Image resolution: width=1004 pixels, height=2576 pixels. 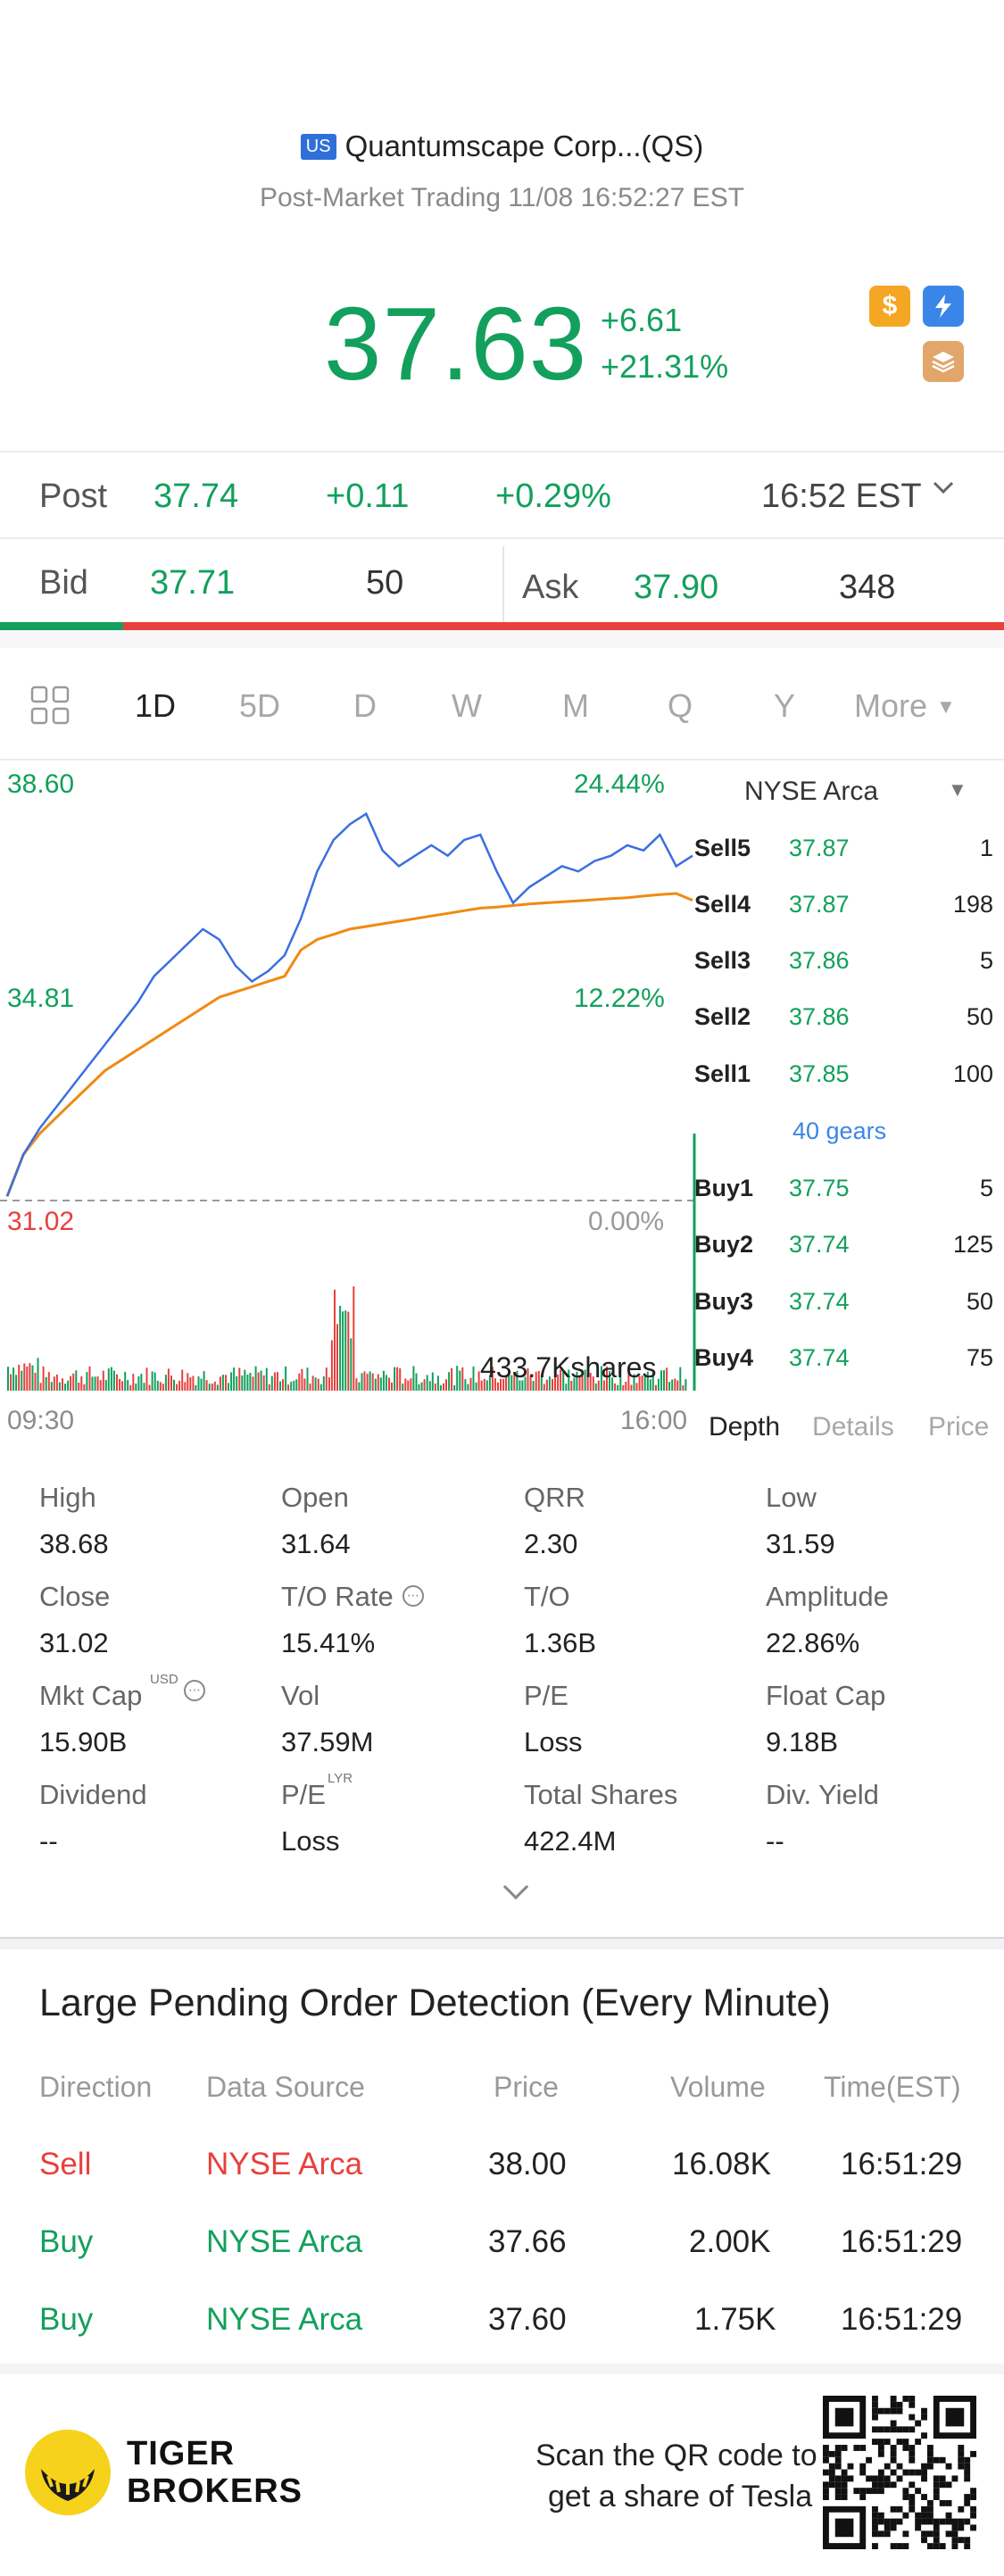 What do you see at coordinates (575, 705) in the screenshot?
I see `tab-m: M` at bounding box center [575, 705].